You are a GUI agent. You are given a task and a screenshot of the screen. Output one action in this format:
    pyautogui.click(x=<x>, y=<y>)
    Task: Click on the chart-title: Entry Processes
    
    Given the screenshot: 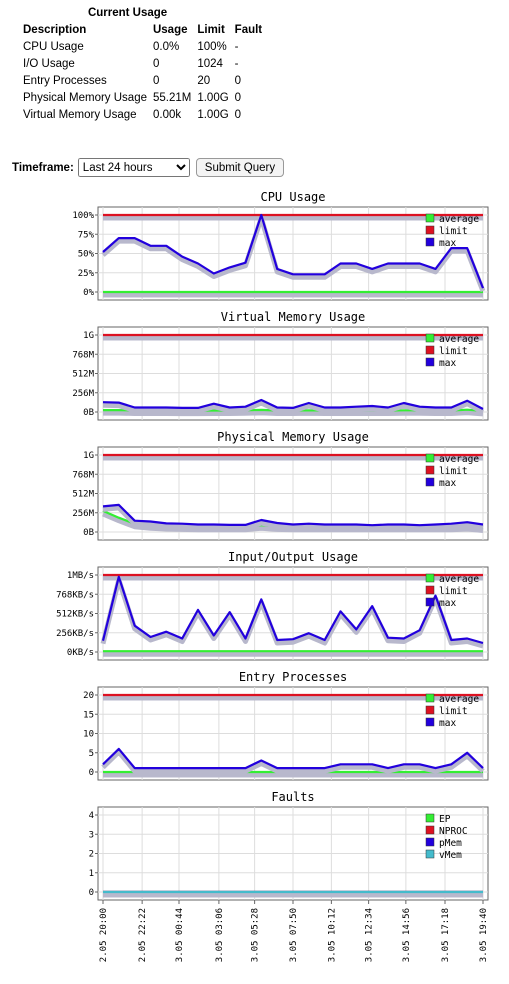 What is the action you would take?
    pyautogui.click(x=293, y=677)
    